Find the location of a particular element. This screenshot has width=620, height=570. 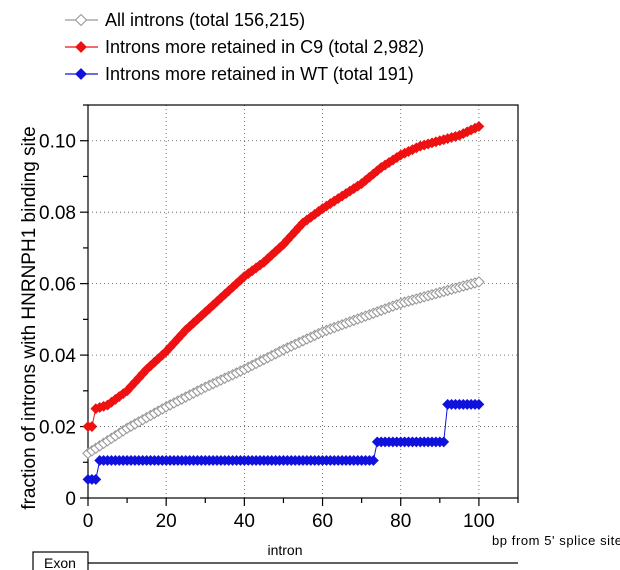

x-tick-label: 40 is located at coordinates (244, 521).